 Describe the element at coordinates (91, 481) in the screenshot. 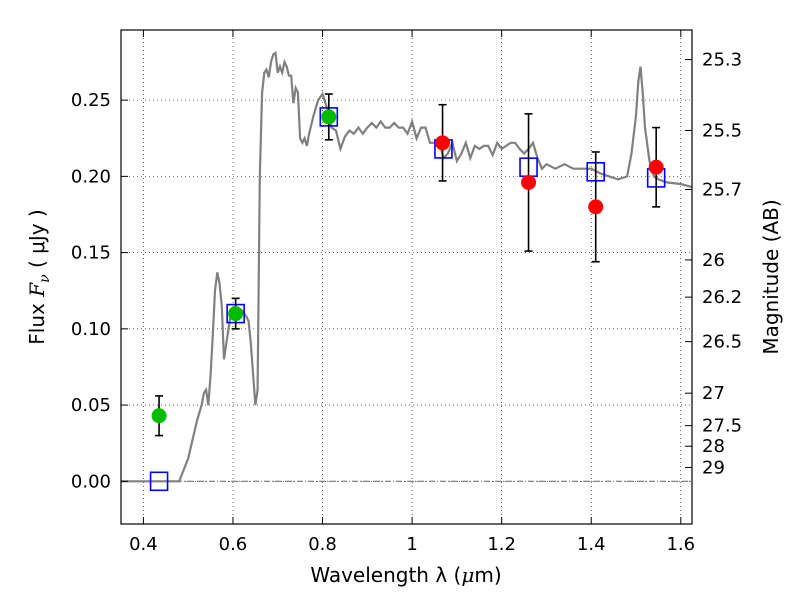

I see `y-tick-label: 0.00` at that location.